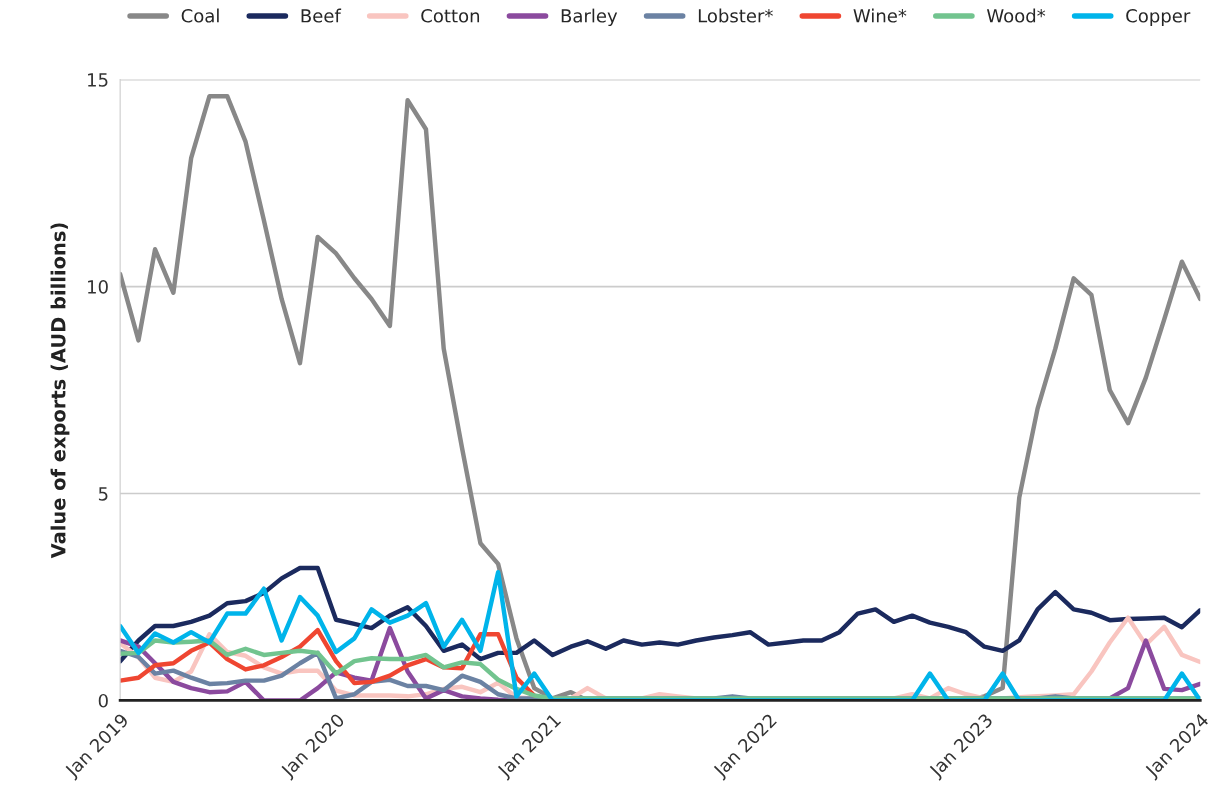 This screenshot has width=1226, height=796. Describe the element at coordinates (200, 15) in the screenshot. I see `legend-label: Coal` at that location.